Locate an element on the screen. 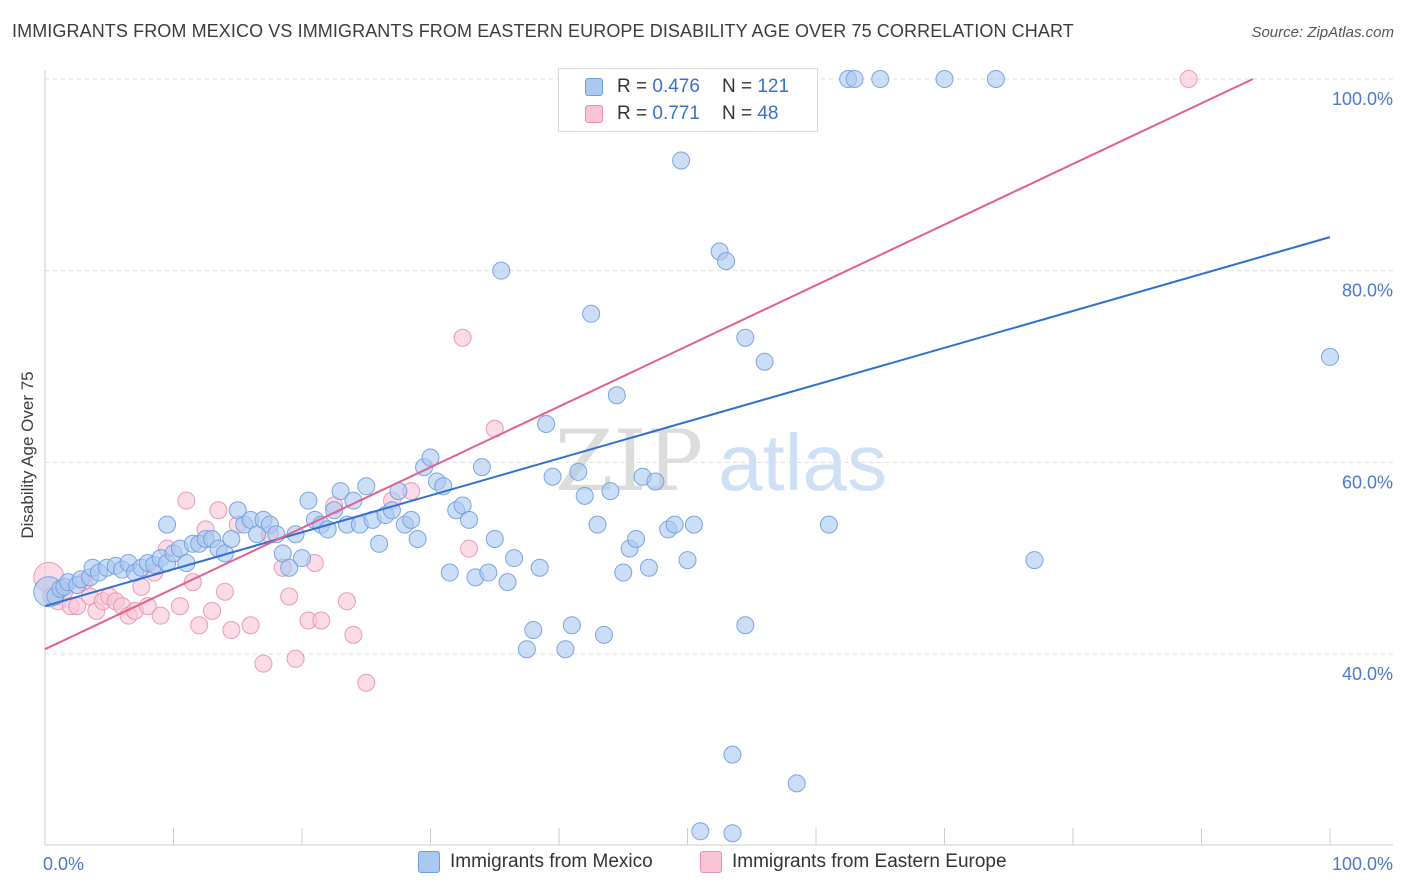 This screenshot has height=892, width=1406. correlation-legend: R = 0.476 N = 121 R = 0.771 N = 48 is located at coordinates (688, 100).